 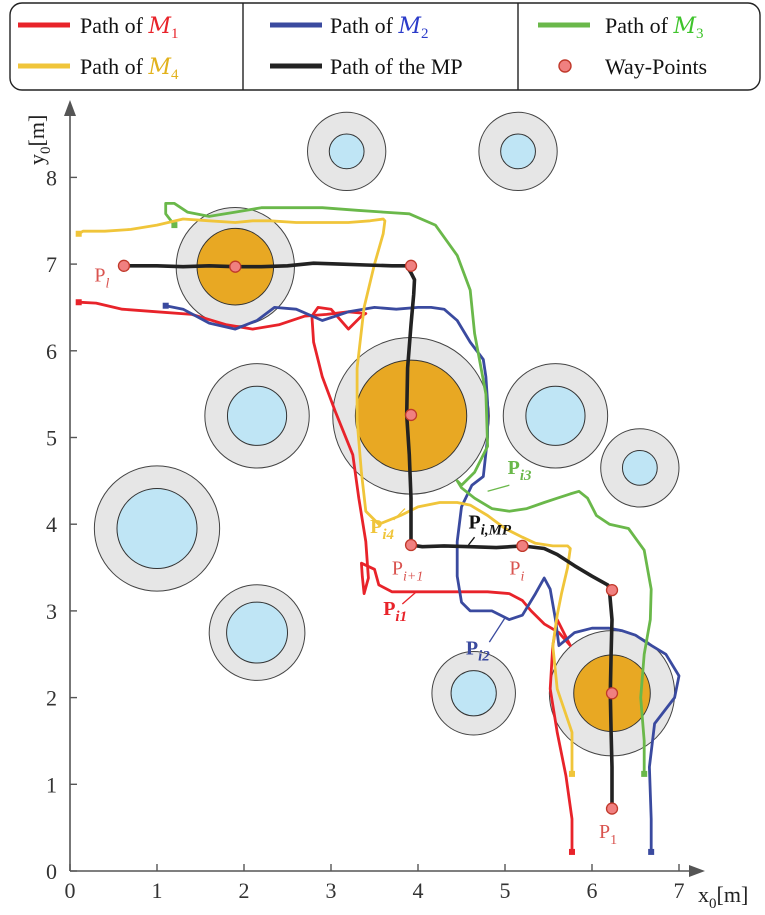 What do you see at coordinates (395, 611) in the screenshot?
I see `annotation-label: Pi1` at bounding box center [395, 611].